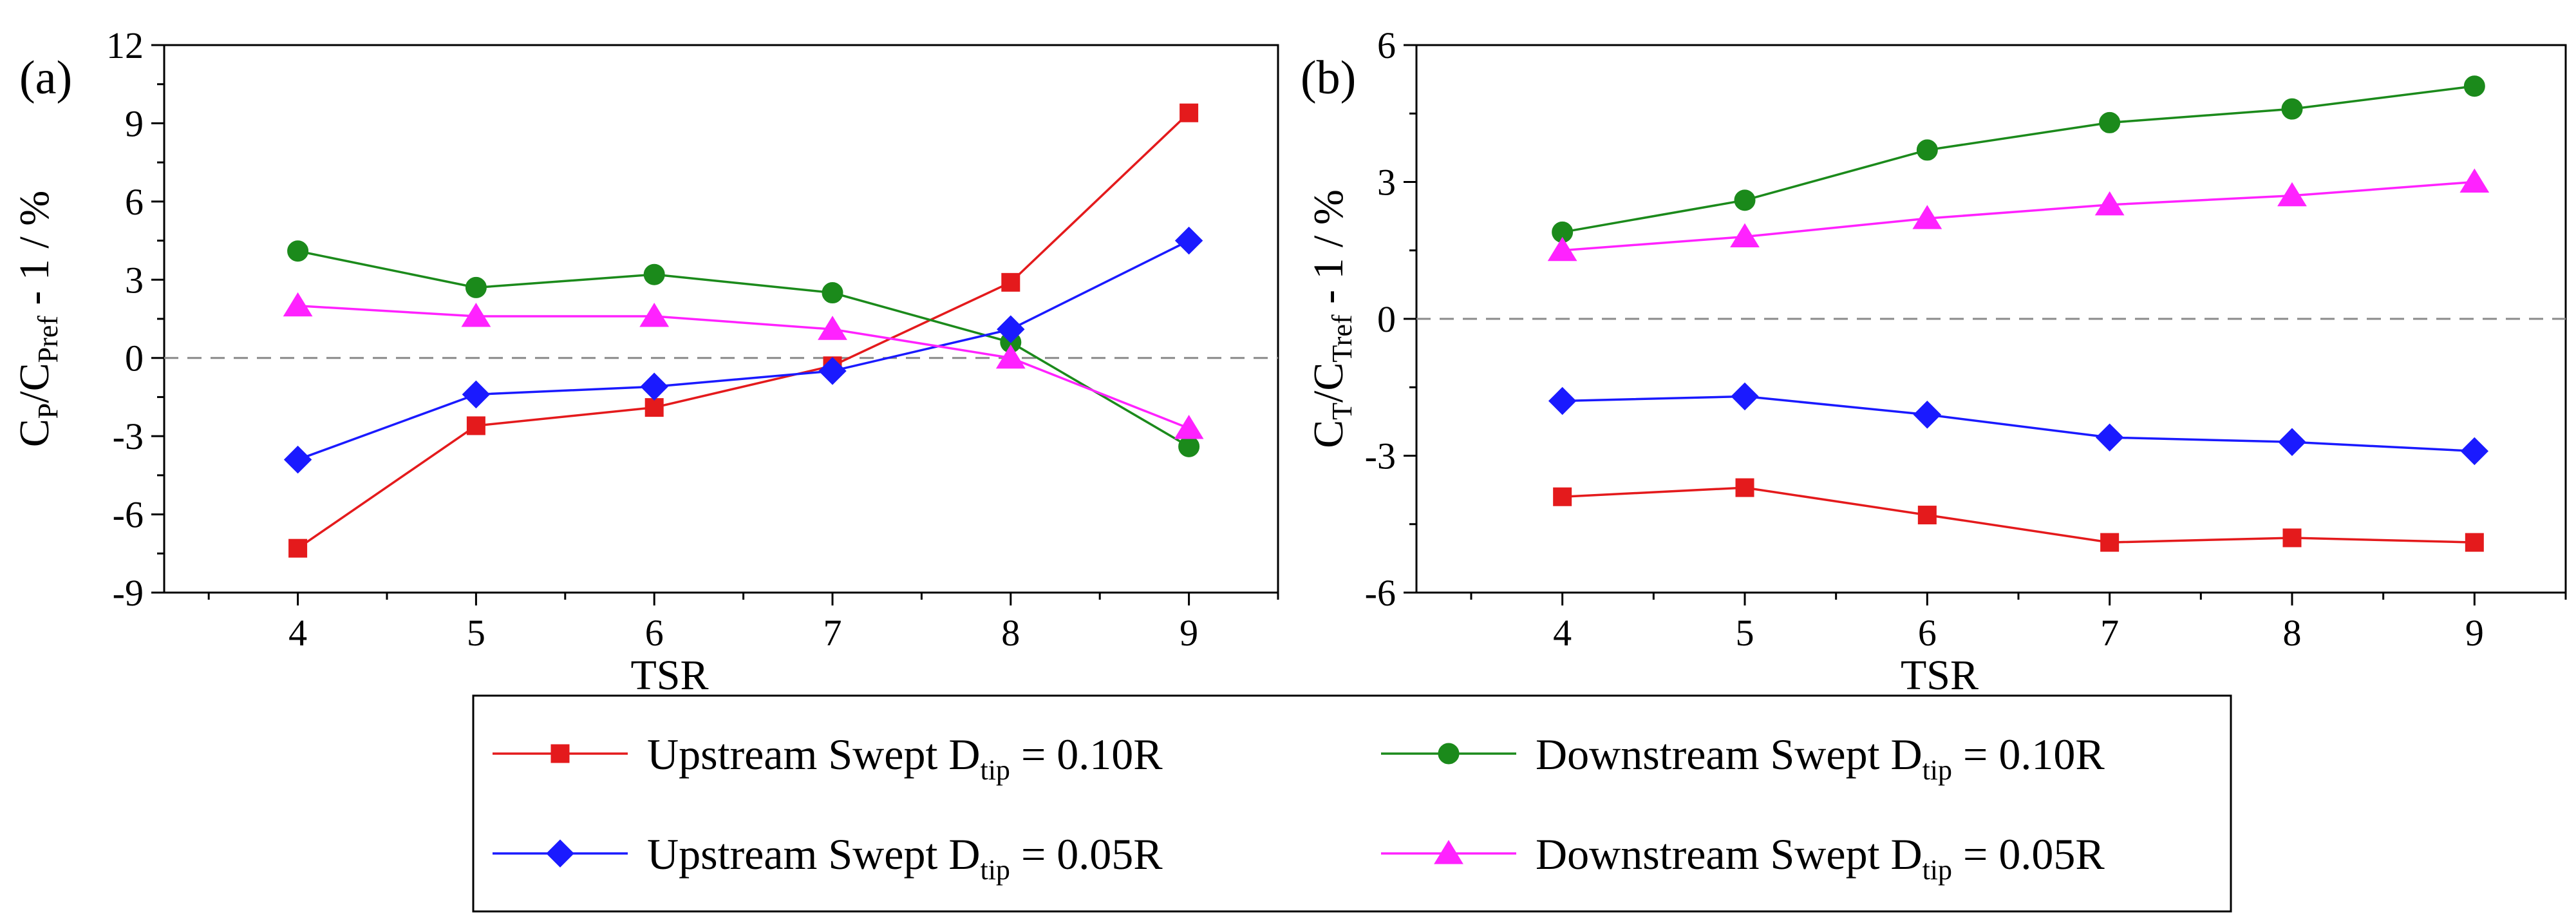  I want to click on panel-b-series-line-up005, so click(2018, 424).